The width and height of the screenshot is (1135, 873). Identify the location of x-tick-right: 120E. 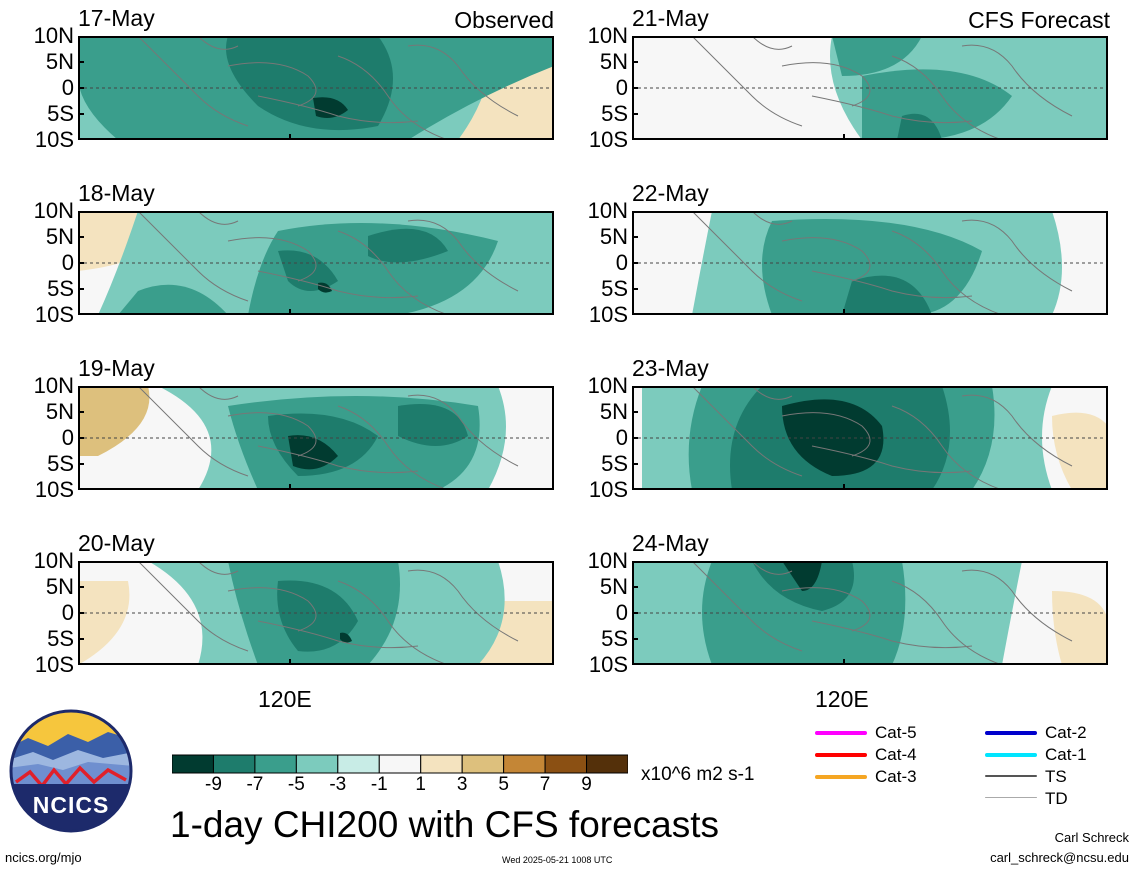
(842, 699).